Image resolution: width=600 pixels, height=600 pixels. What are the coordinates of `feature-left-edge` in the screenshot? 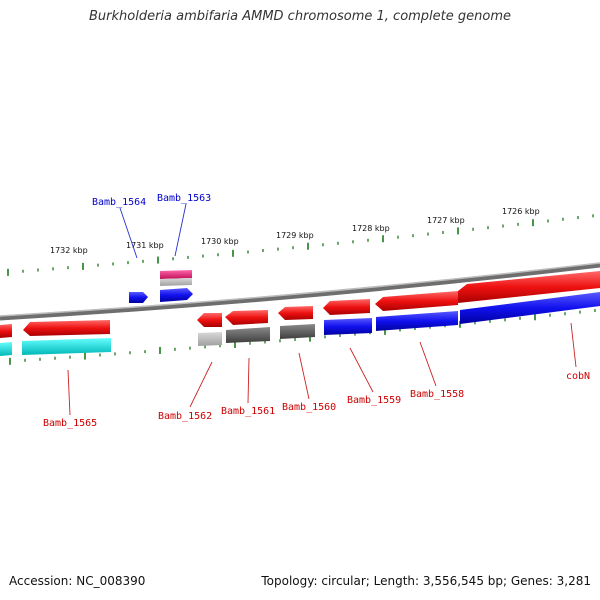 It's located at (6, 340).